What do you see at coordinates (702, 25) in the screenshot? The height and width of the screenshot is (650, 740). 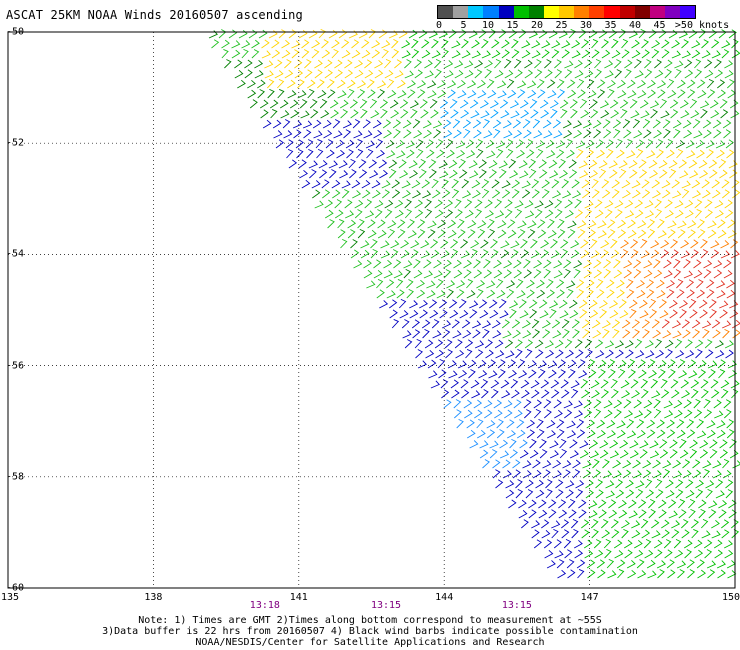 I see `colorbar-tick-label: >50 knots` at bounding box center [702, 25].